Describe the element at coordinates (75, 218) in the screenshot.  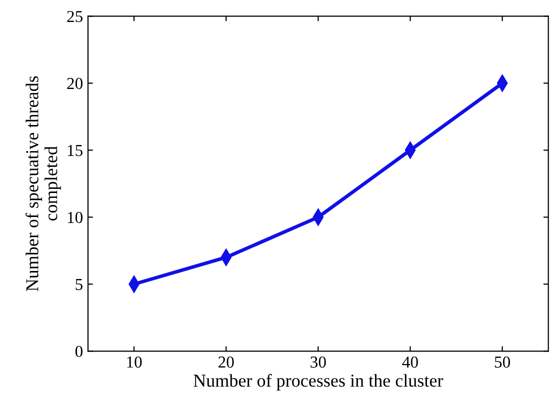
I see `y-tick-label: 10` at that location.